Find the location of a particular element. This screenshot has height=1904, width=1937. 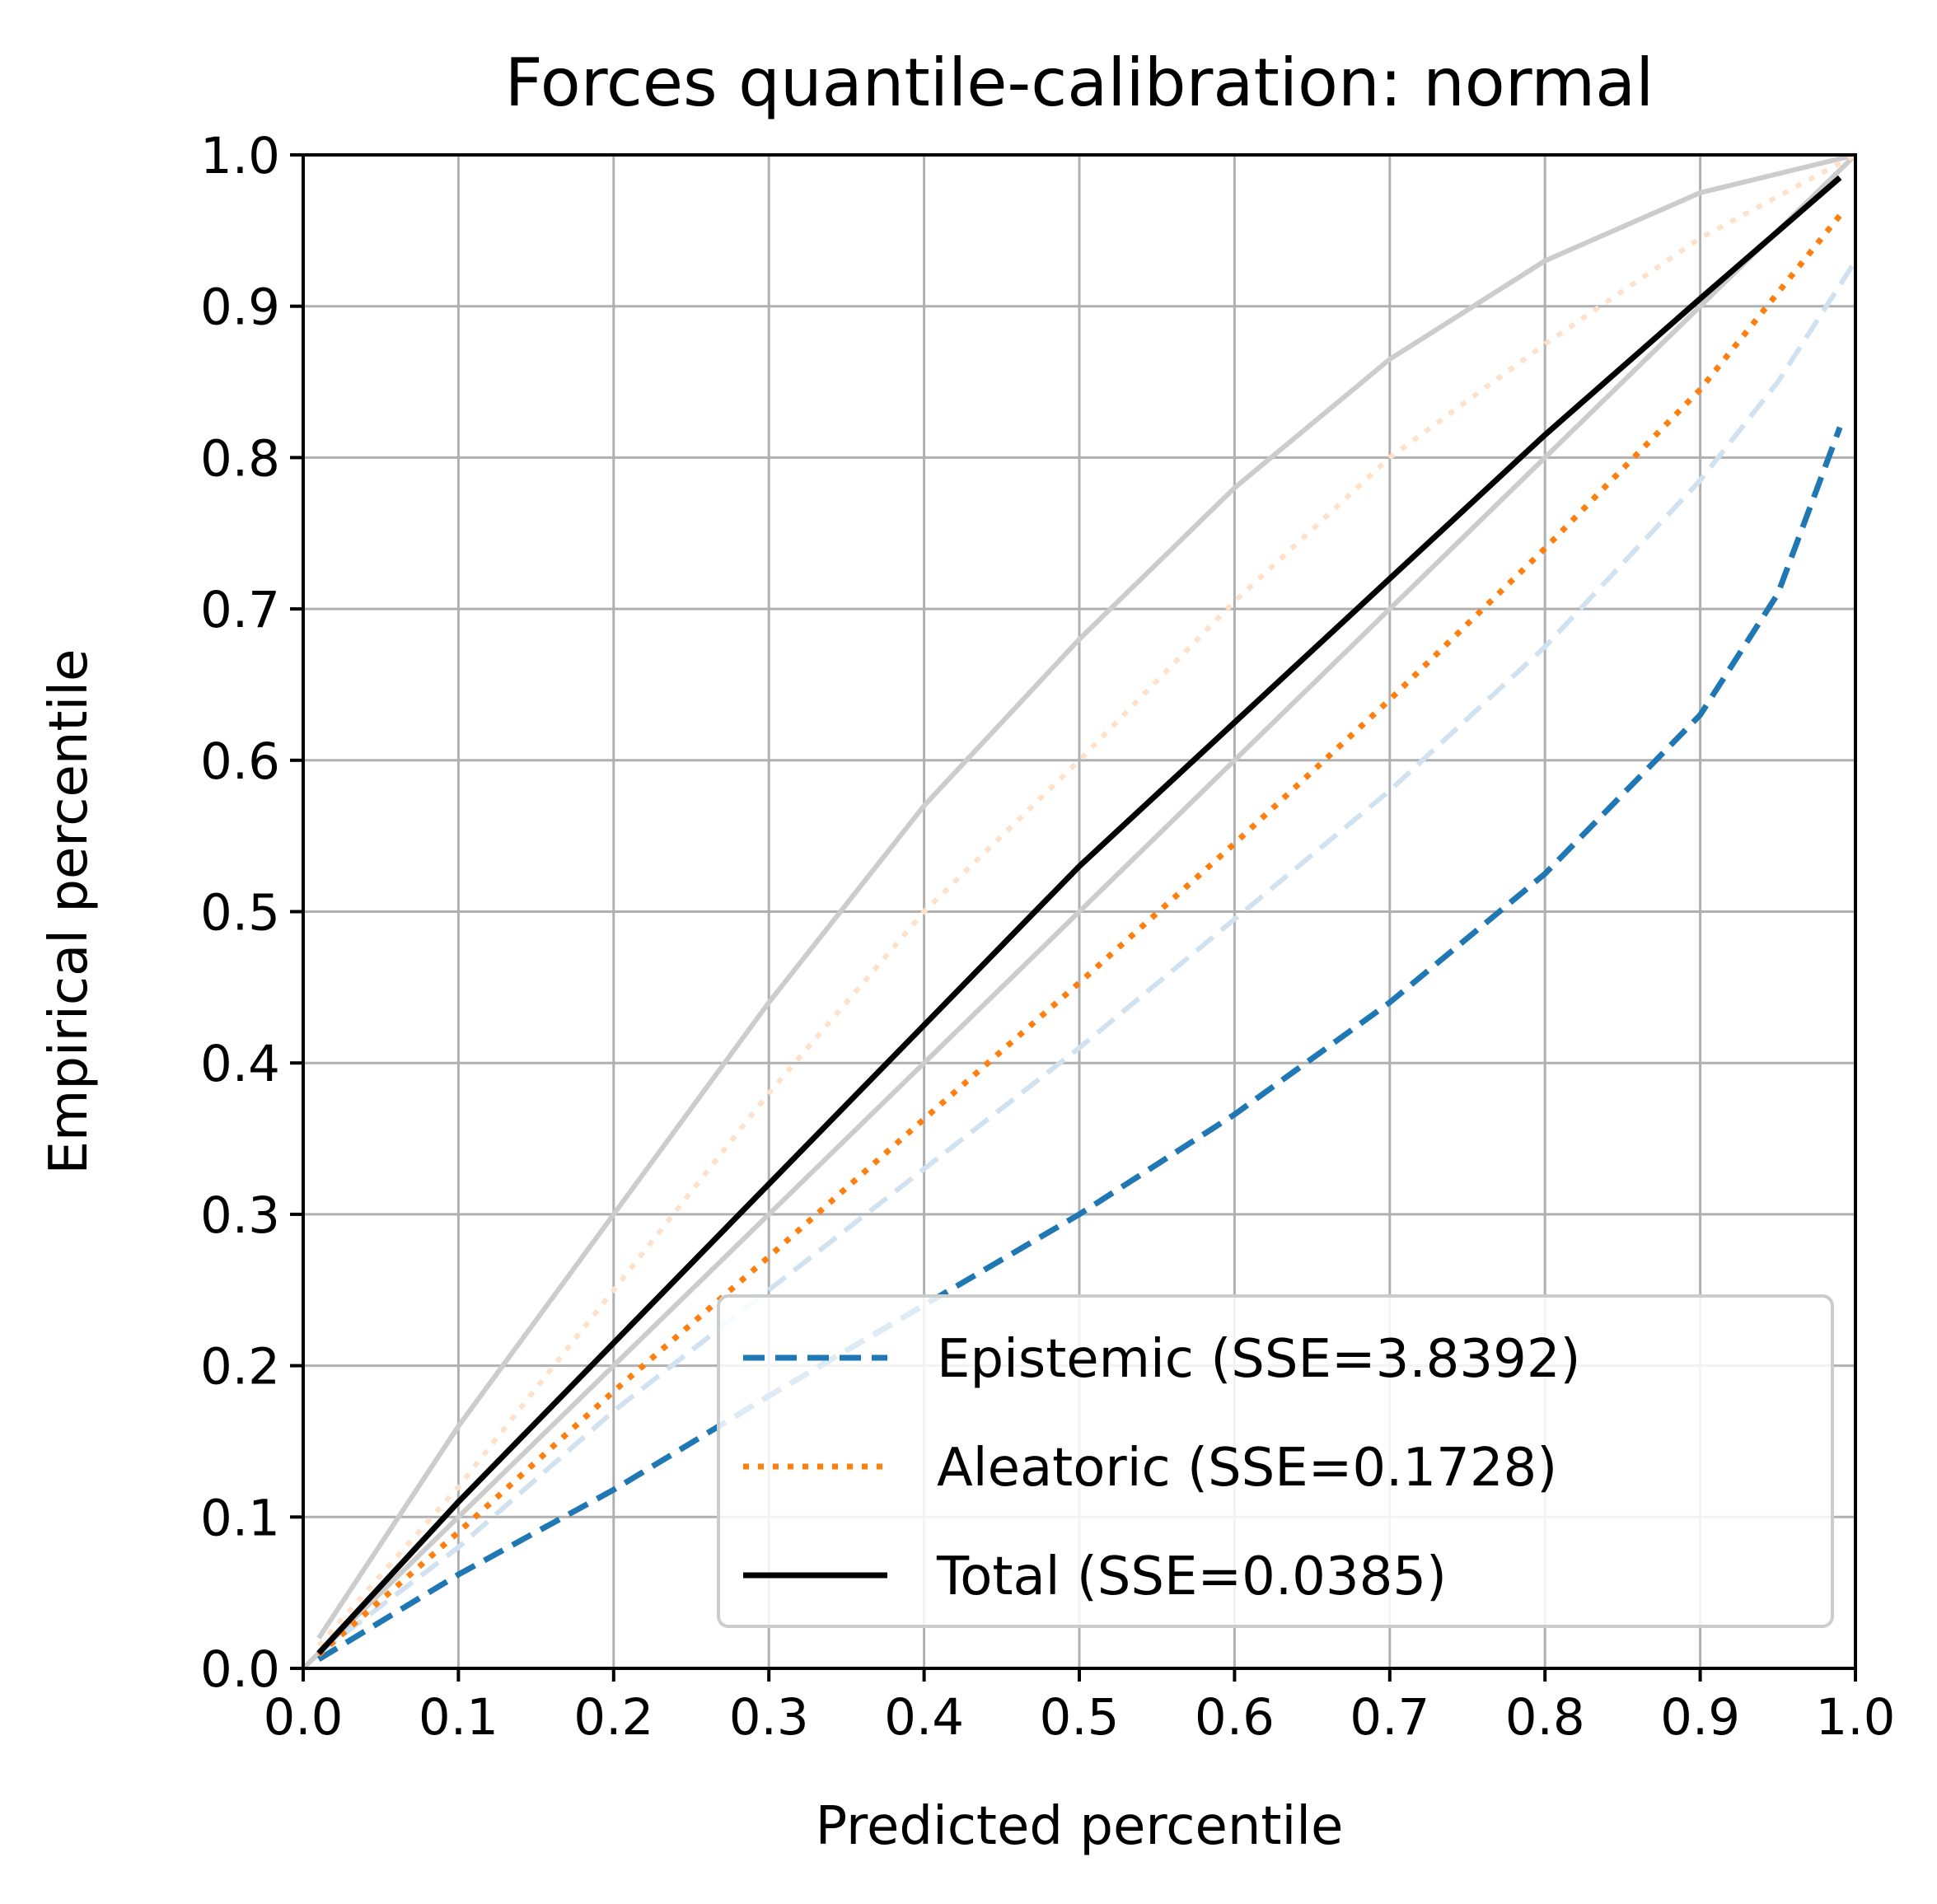

x-tick-label: 0.9 is located at coordinates (1700, 1717).